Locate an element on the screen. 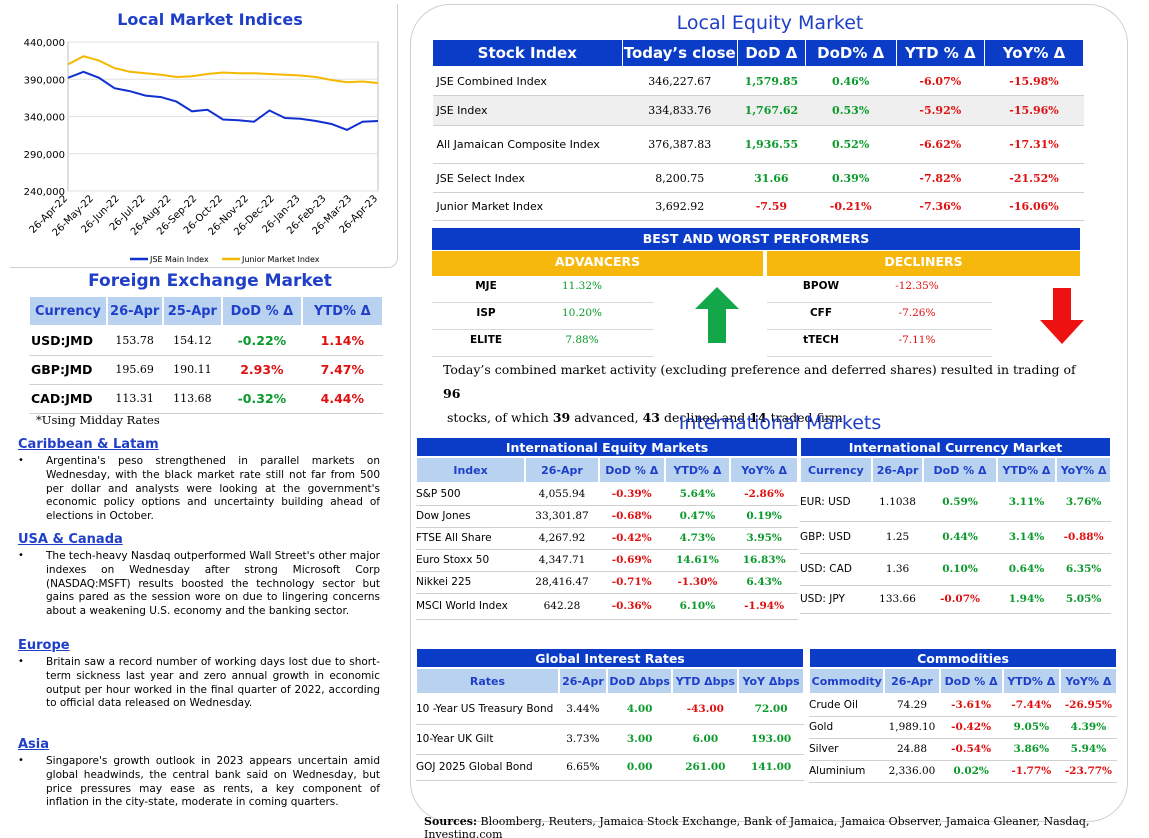  fx-ytd: 4.44% is located at coordinates (342, 399).